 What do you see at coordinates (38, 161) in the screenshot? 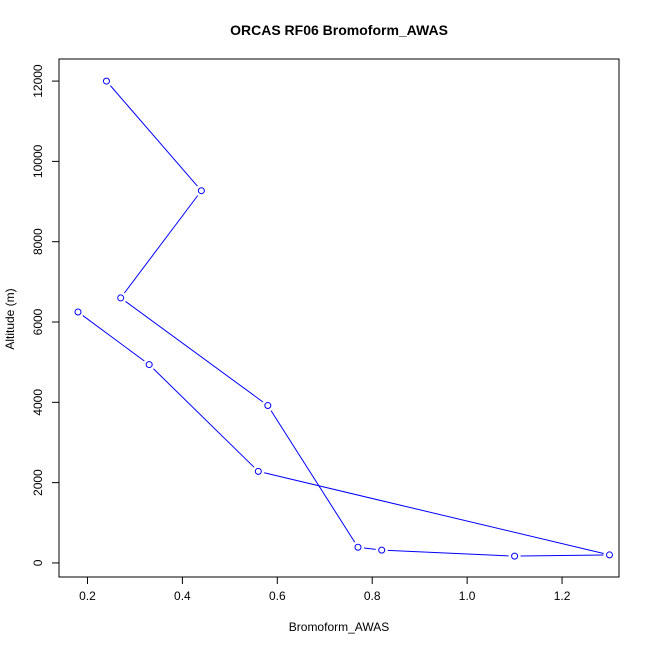
I see `y-tick-label: 10000` at bounding box center [38, 161].